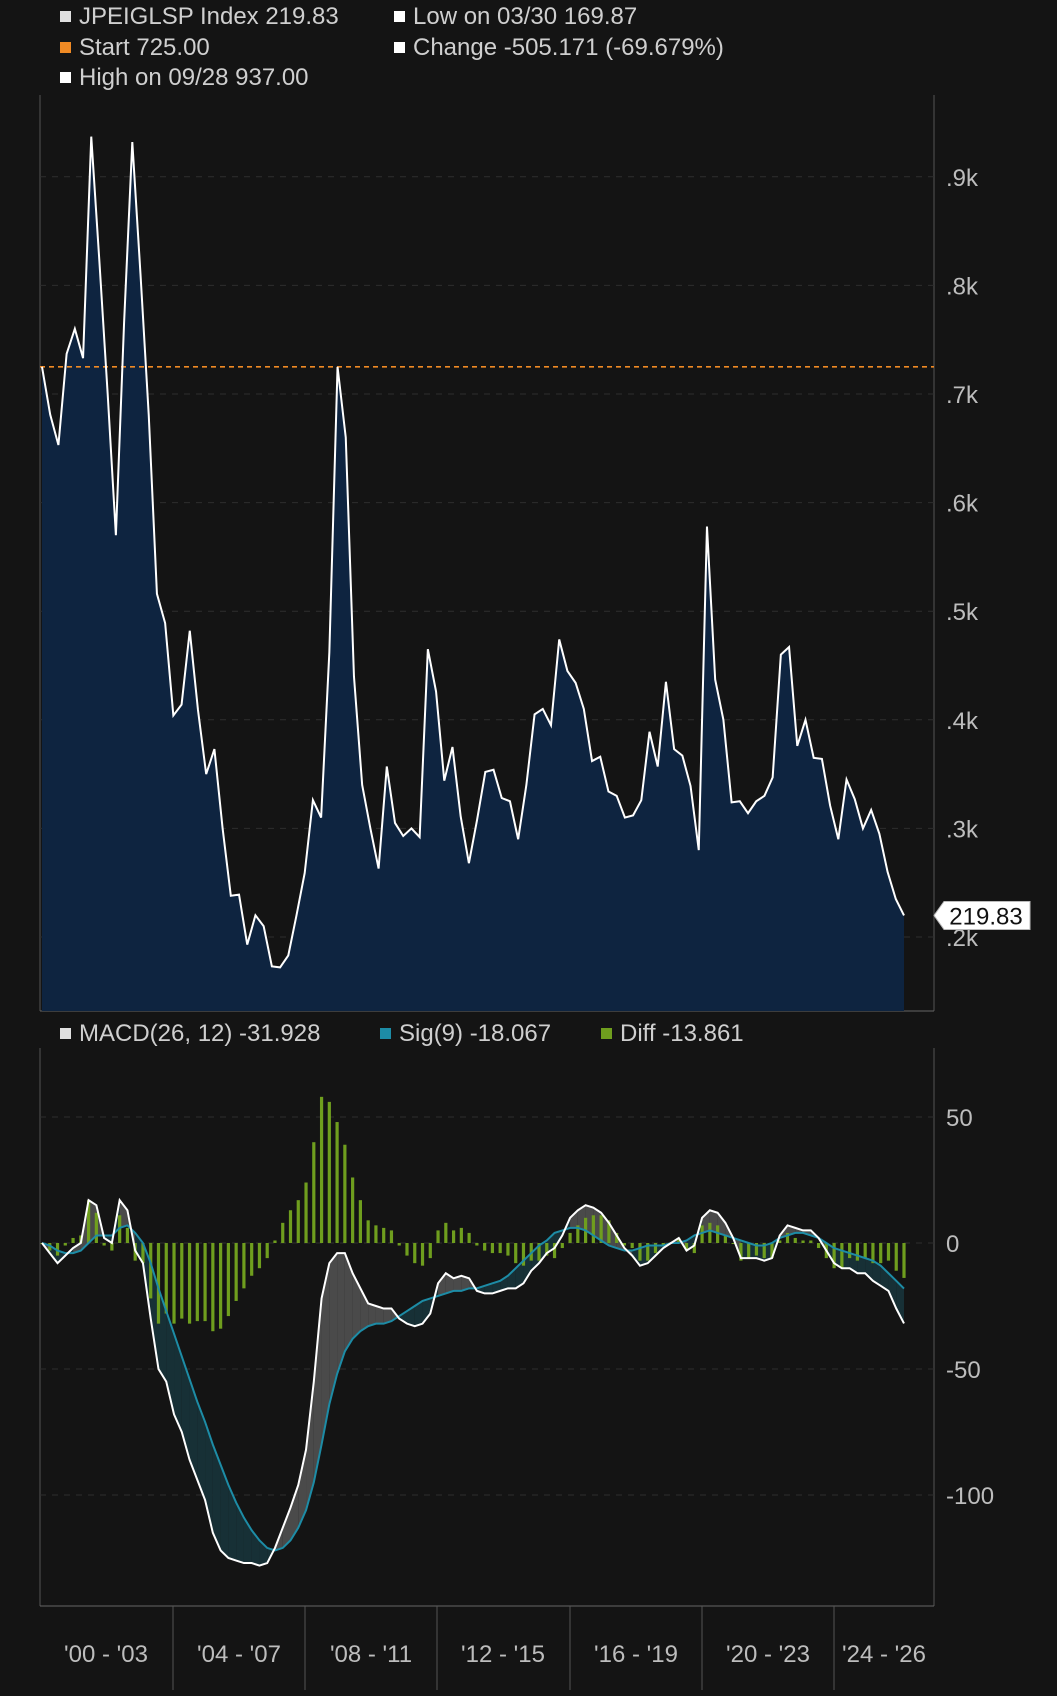 This screenshot has width=1057, height=1696. I want to click on legend-start: Start 725.00, so click(135, 48).